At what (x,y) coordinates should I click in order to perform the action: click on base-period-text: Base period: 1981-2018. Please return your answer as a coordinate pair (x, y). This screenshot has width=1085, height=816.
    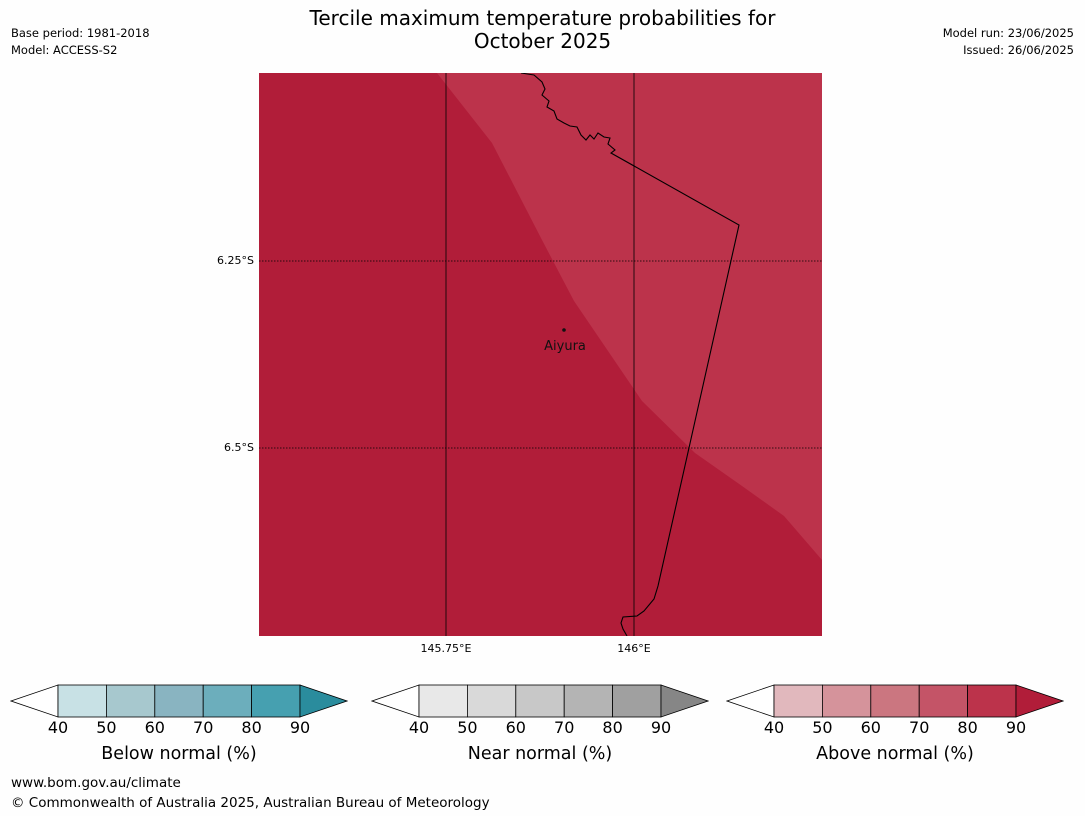
    Looking at the image, I should click on (80, 33).